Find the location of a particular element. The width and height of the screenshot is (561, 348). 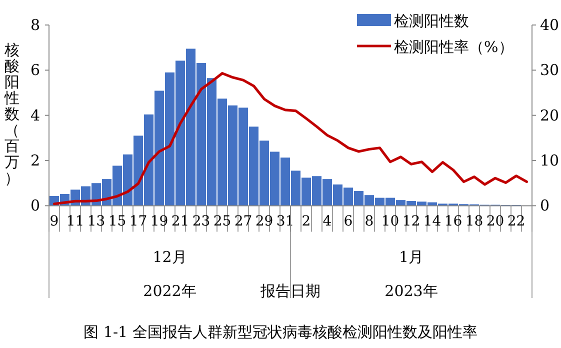

legend-label: 检测阳性率（%） is located at coordinates (454, 47).